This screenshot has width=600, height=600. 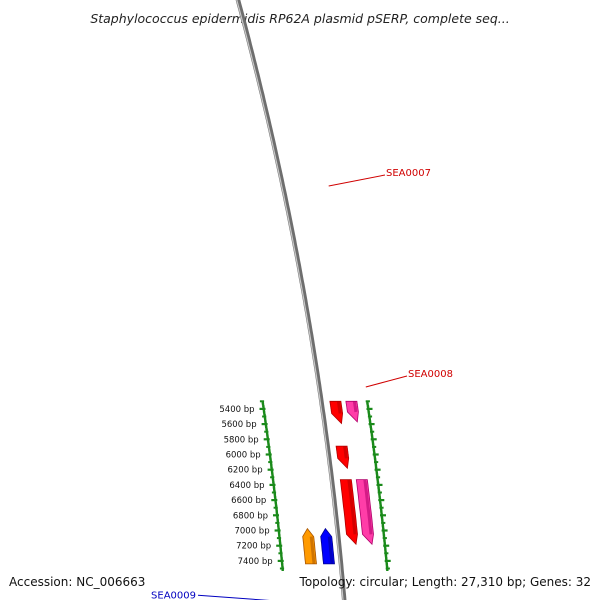 What do you see at coordinates (255, 562) in the screenshot?
I see `tick-label: 7400 bp` at bounding box center [255, 562].